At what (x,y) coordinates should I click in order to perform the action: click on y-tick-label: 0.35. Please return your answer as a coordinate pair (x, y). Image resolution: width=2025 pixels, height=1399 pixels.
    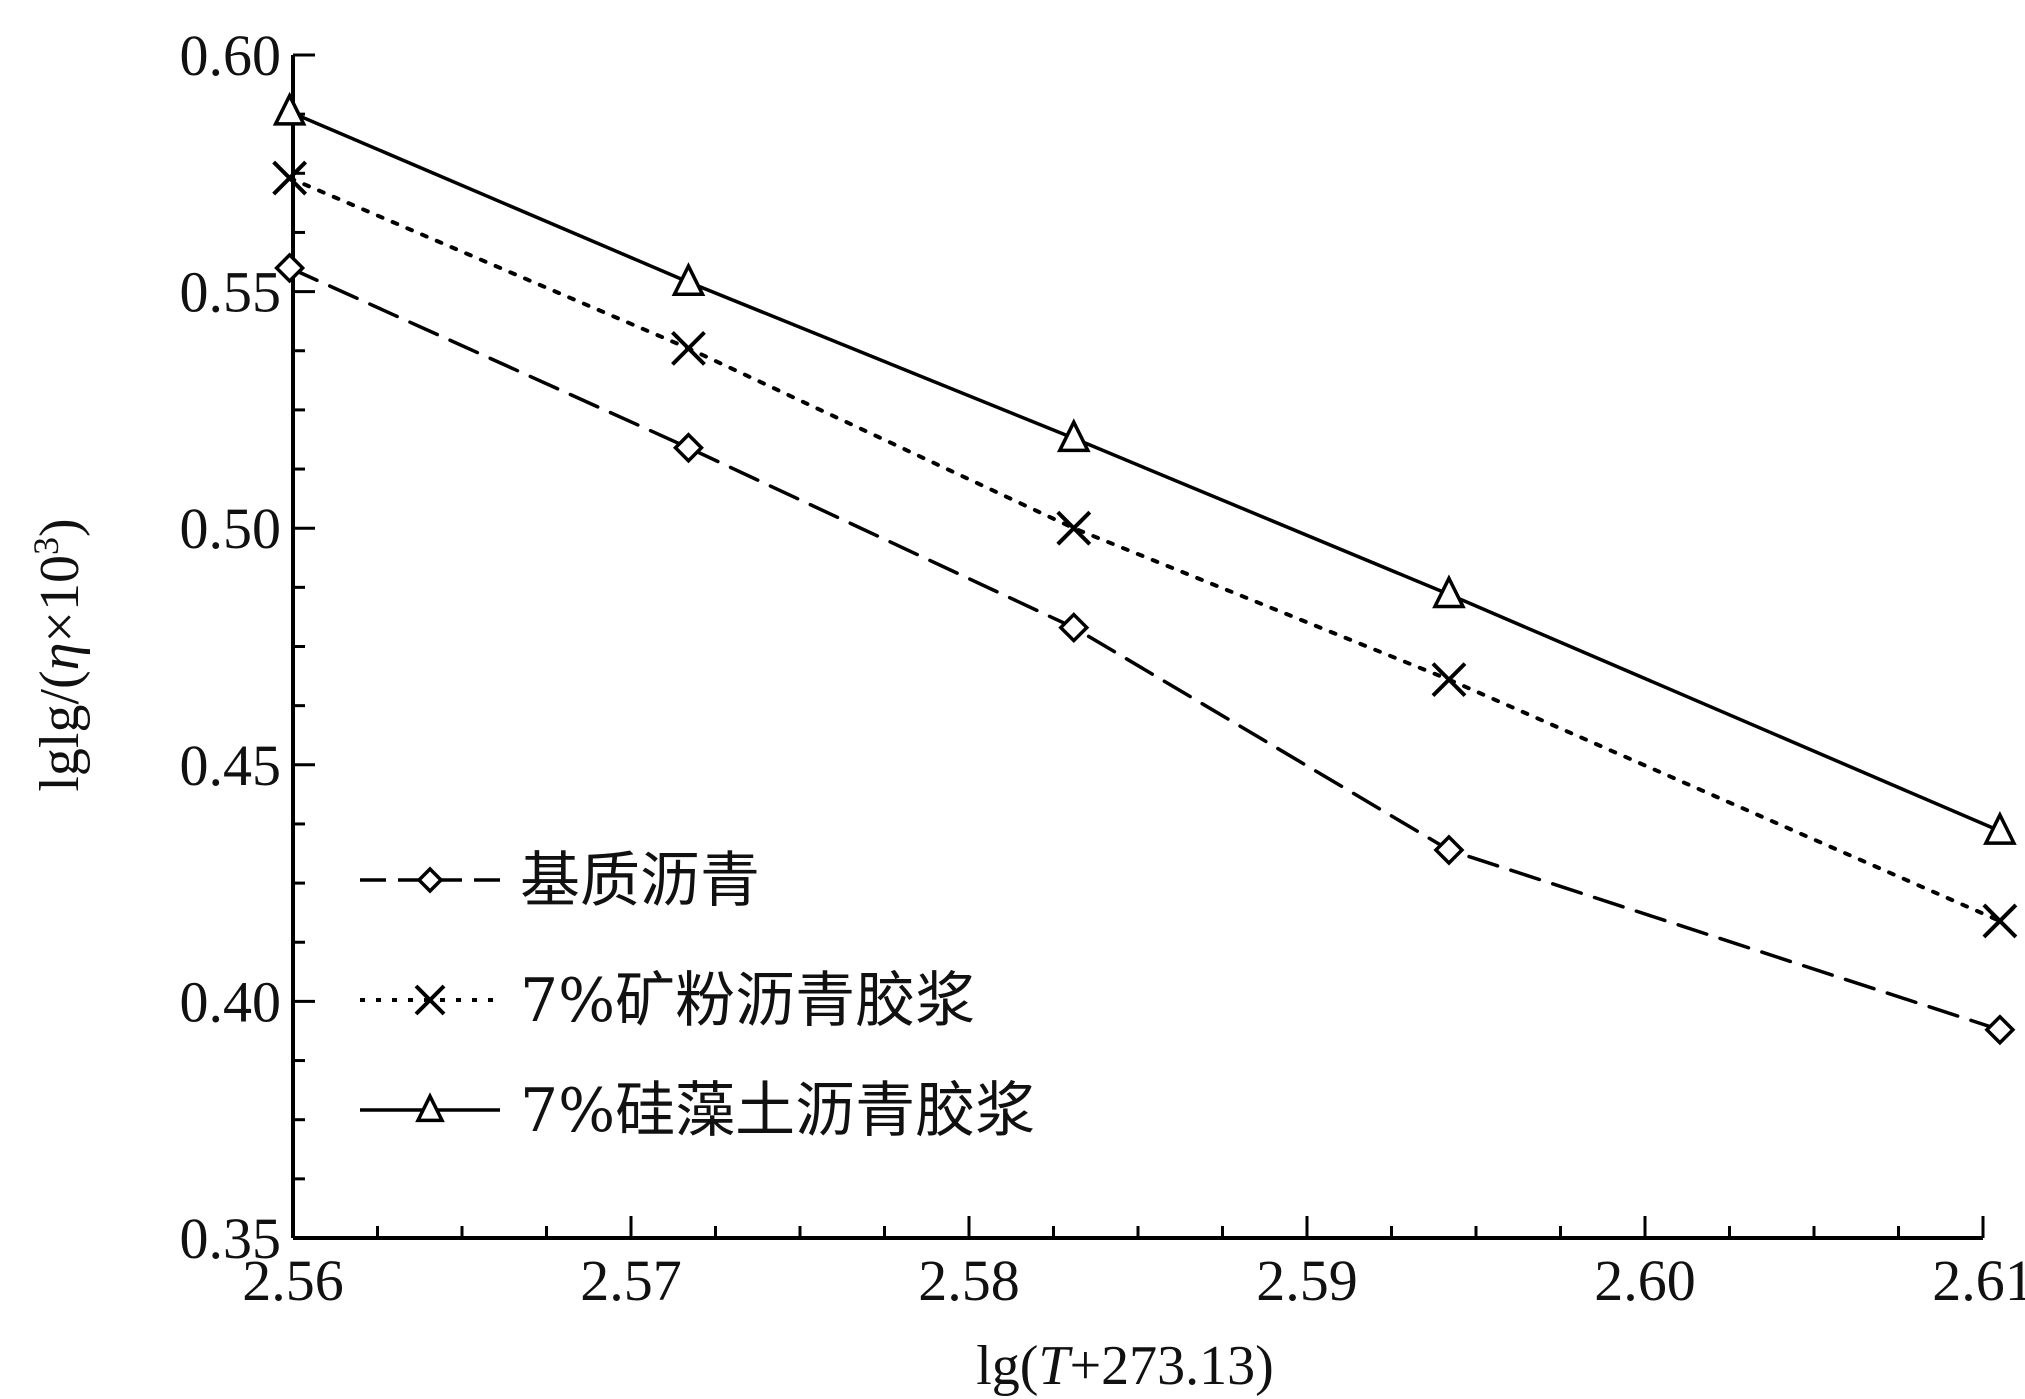
    Looking at the image, I should click on (231, 1238).